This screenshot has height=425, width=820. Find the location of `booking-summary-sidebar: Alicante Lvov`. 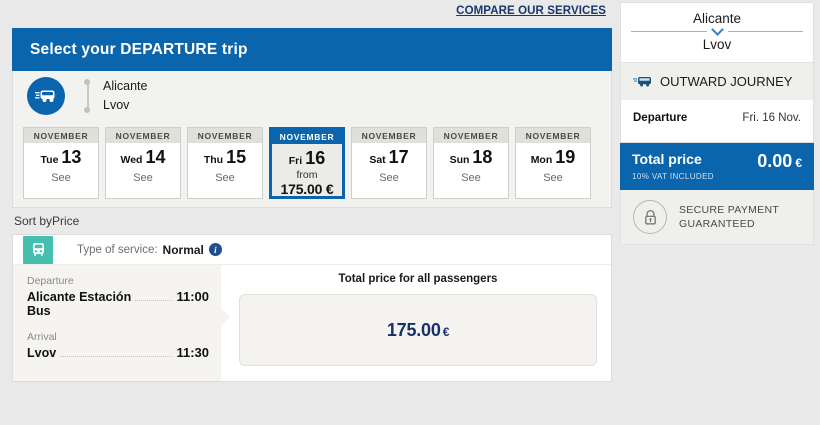

booking-summary-sidebar: Alicante Lvov is located at coordinates (717, 123).